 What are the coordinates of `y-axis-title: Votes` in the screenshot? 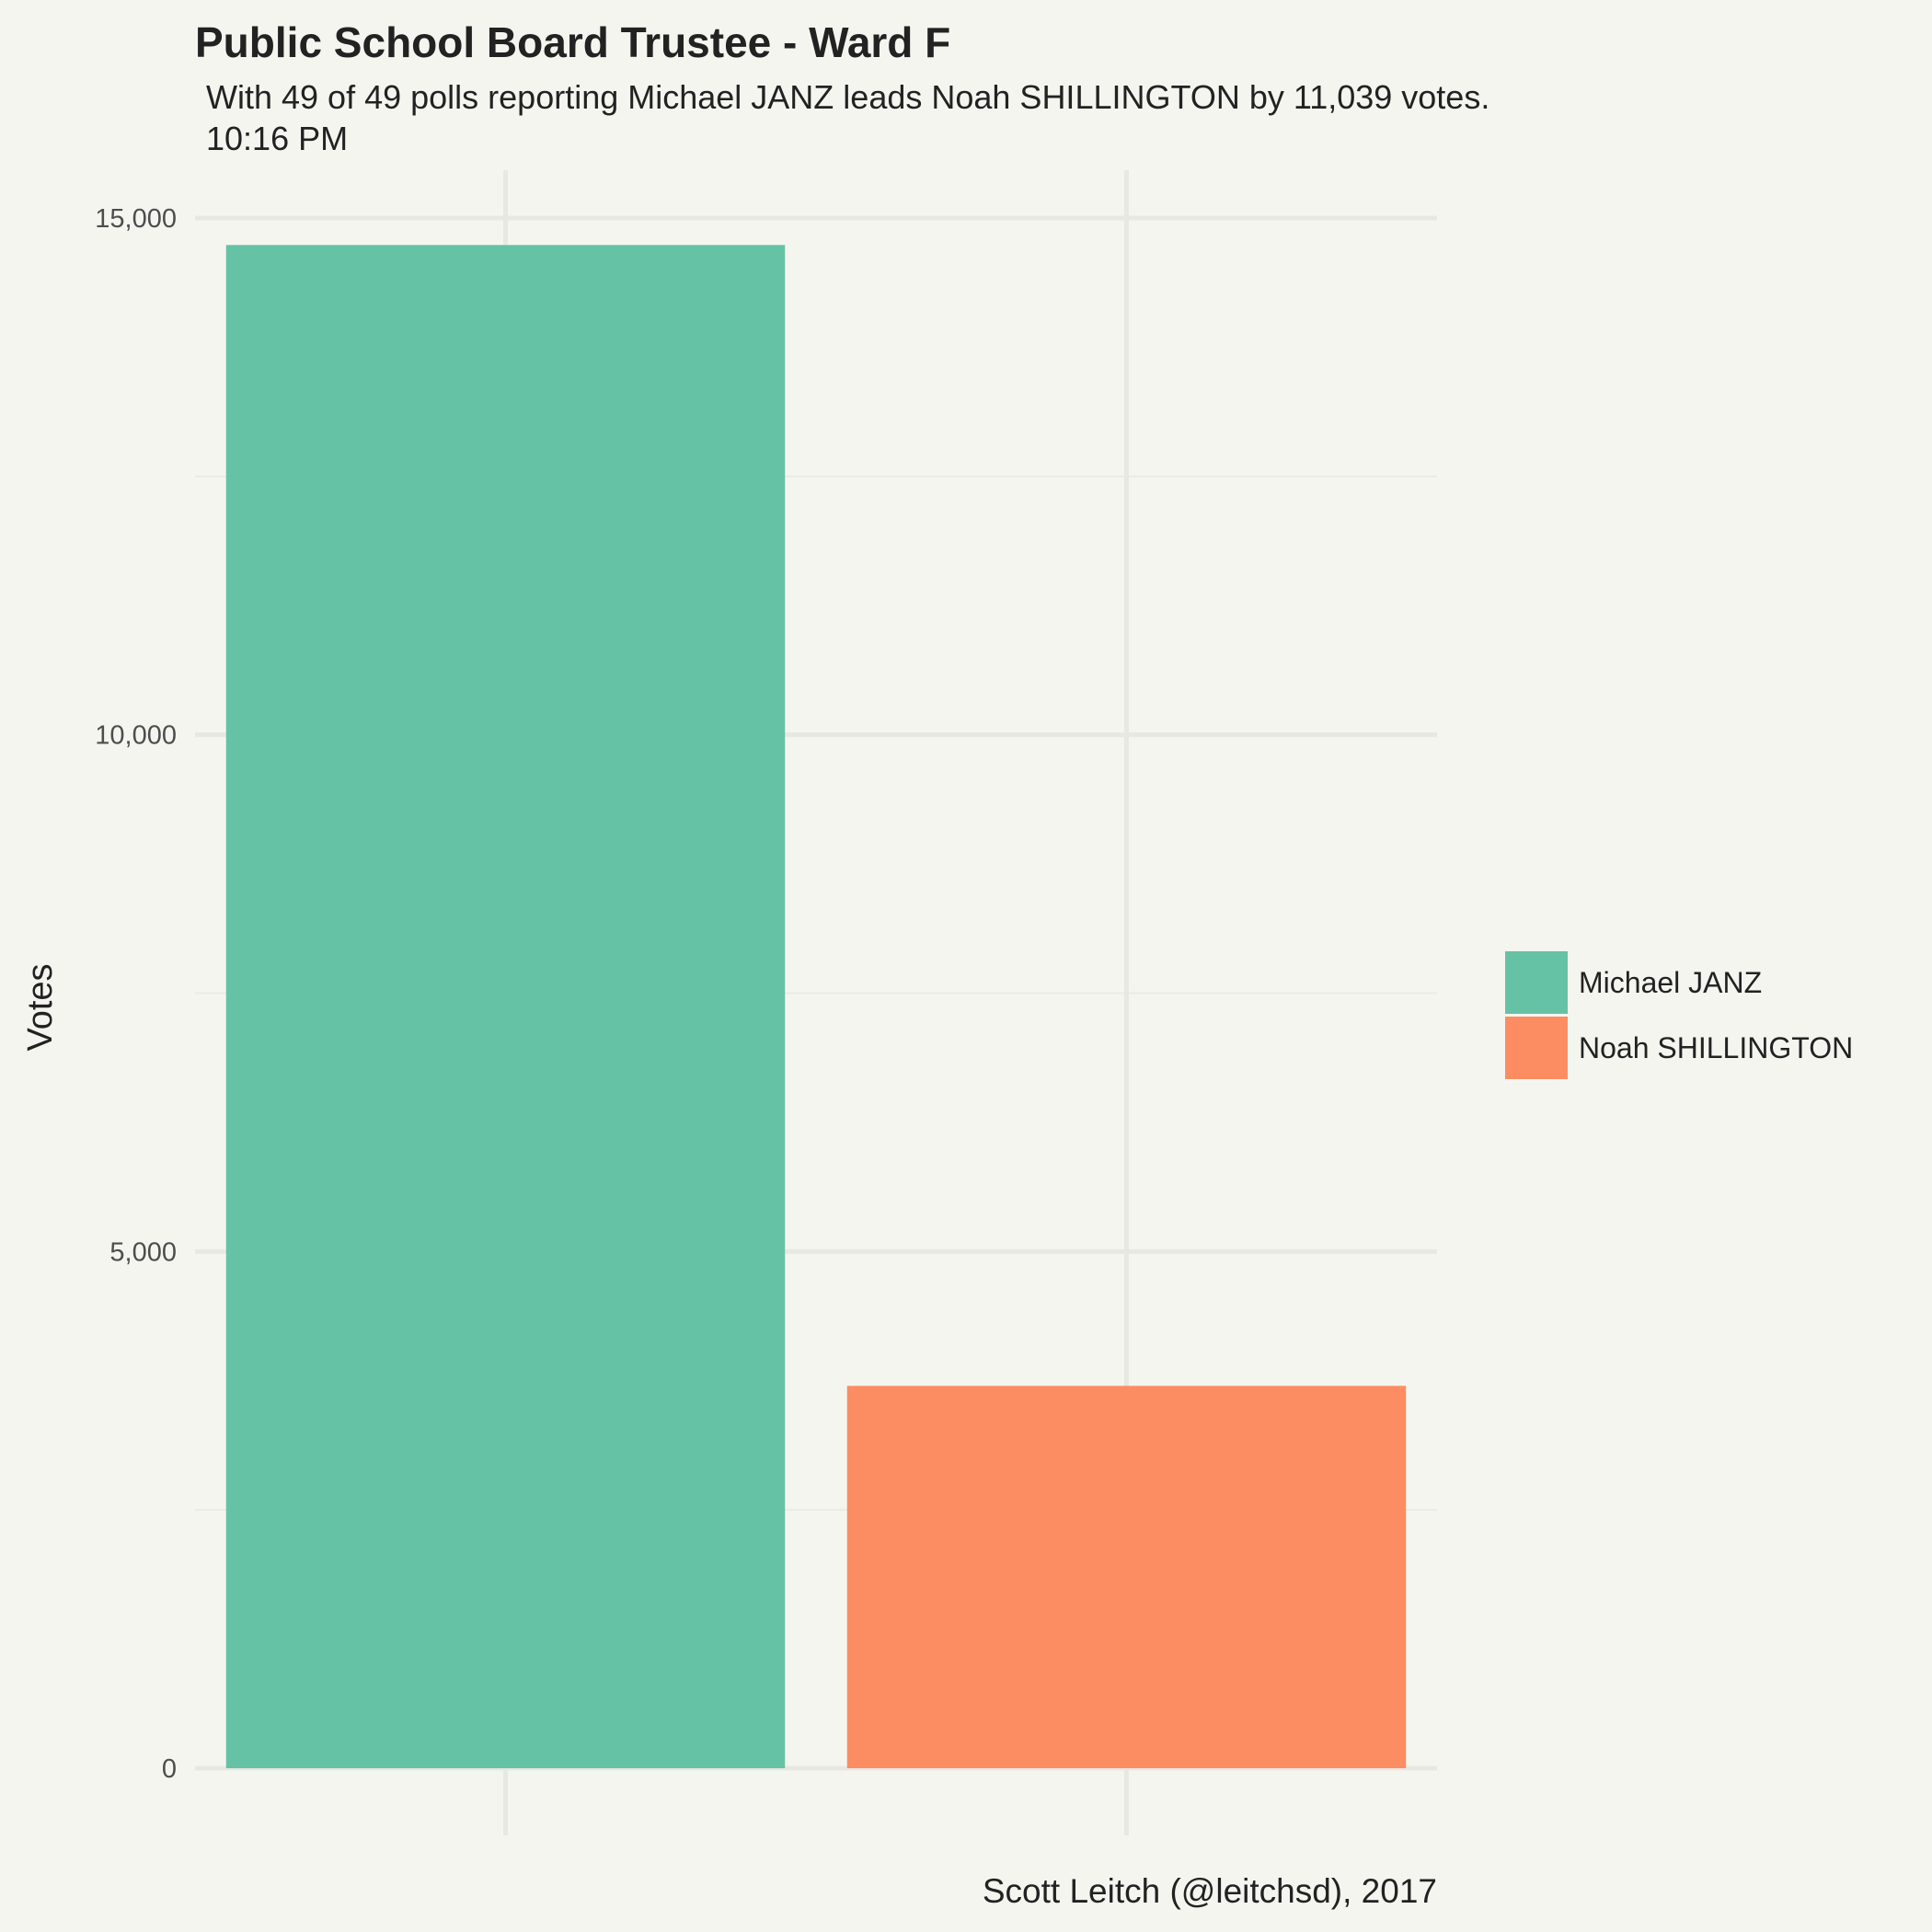 It's located at (40, 1007).